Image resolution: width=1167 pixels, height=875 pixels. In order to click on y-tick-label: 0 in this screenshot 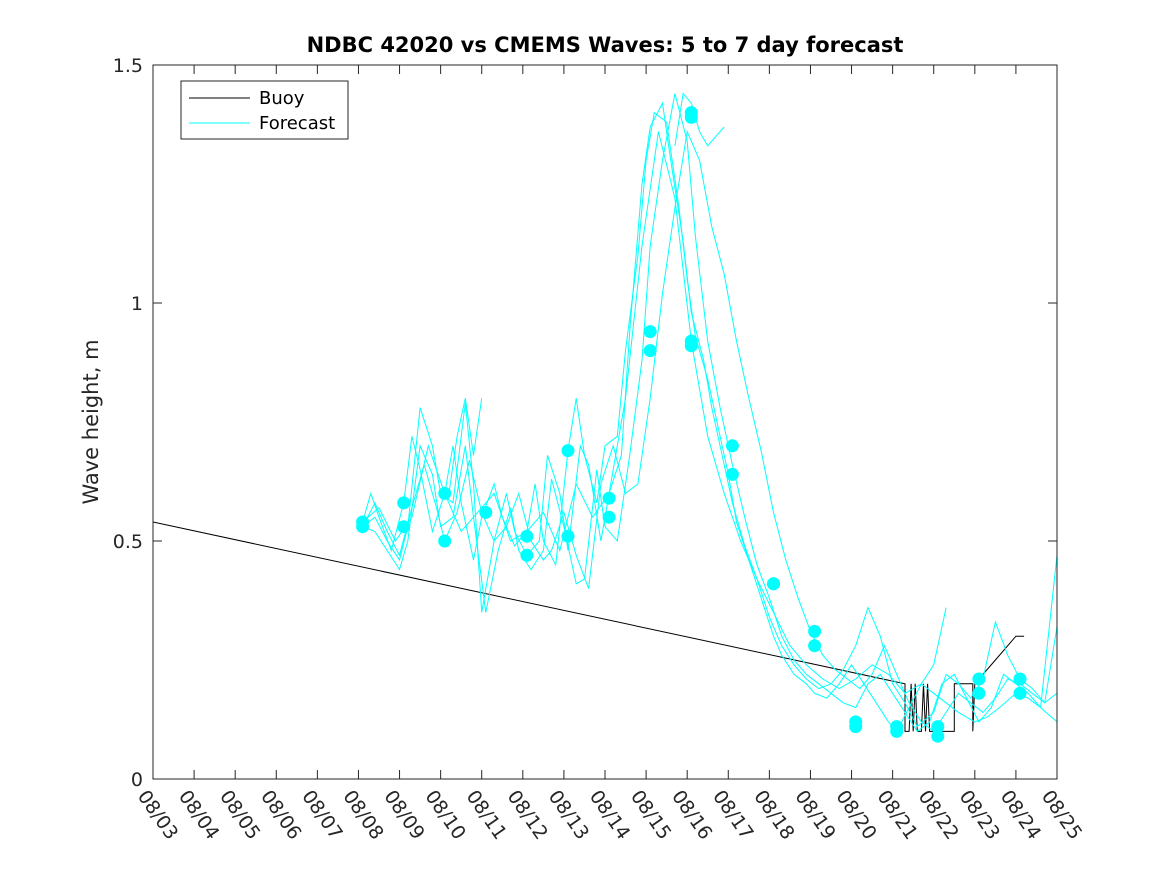, I will do `click(137, 780)`.